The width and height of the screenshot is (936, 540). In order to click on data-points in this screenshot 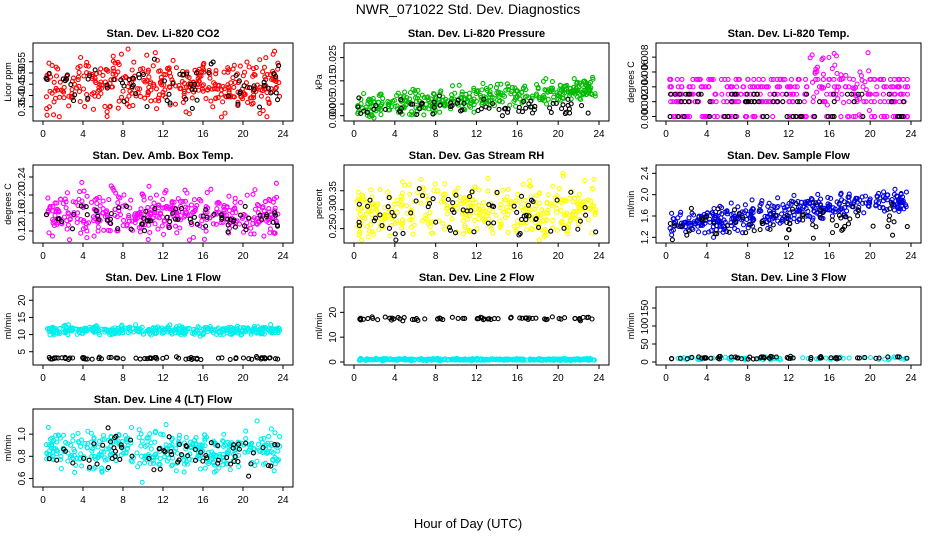, I will do `click(163, 342)`.